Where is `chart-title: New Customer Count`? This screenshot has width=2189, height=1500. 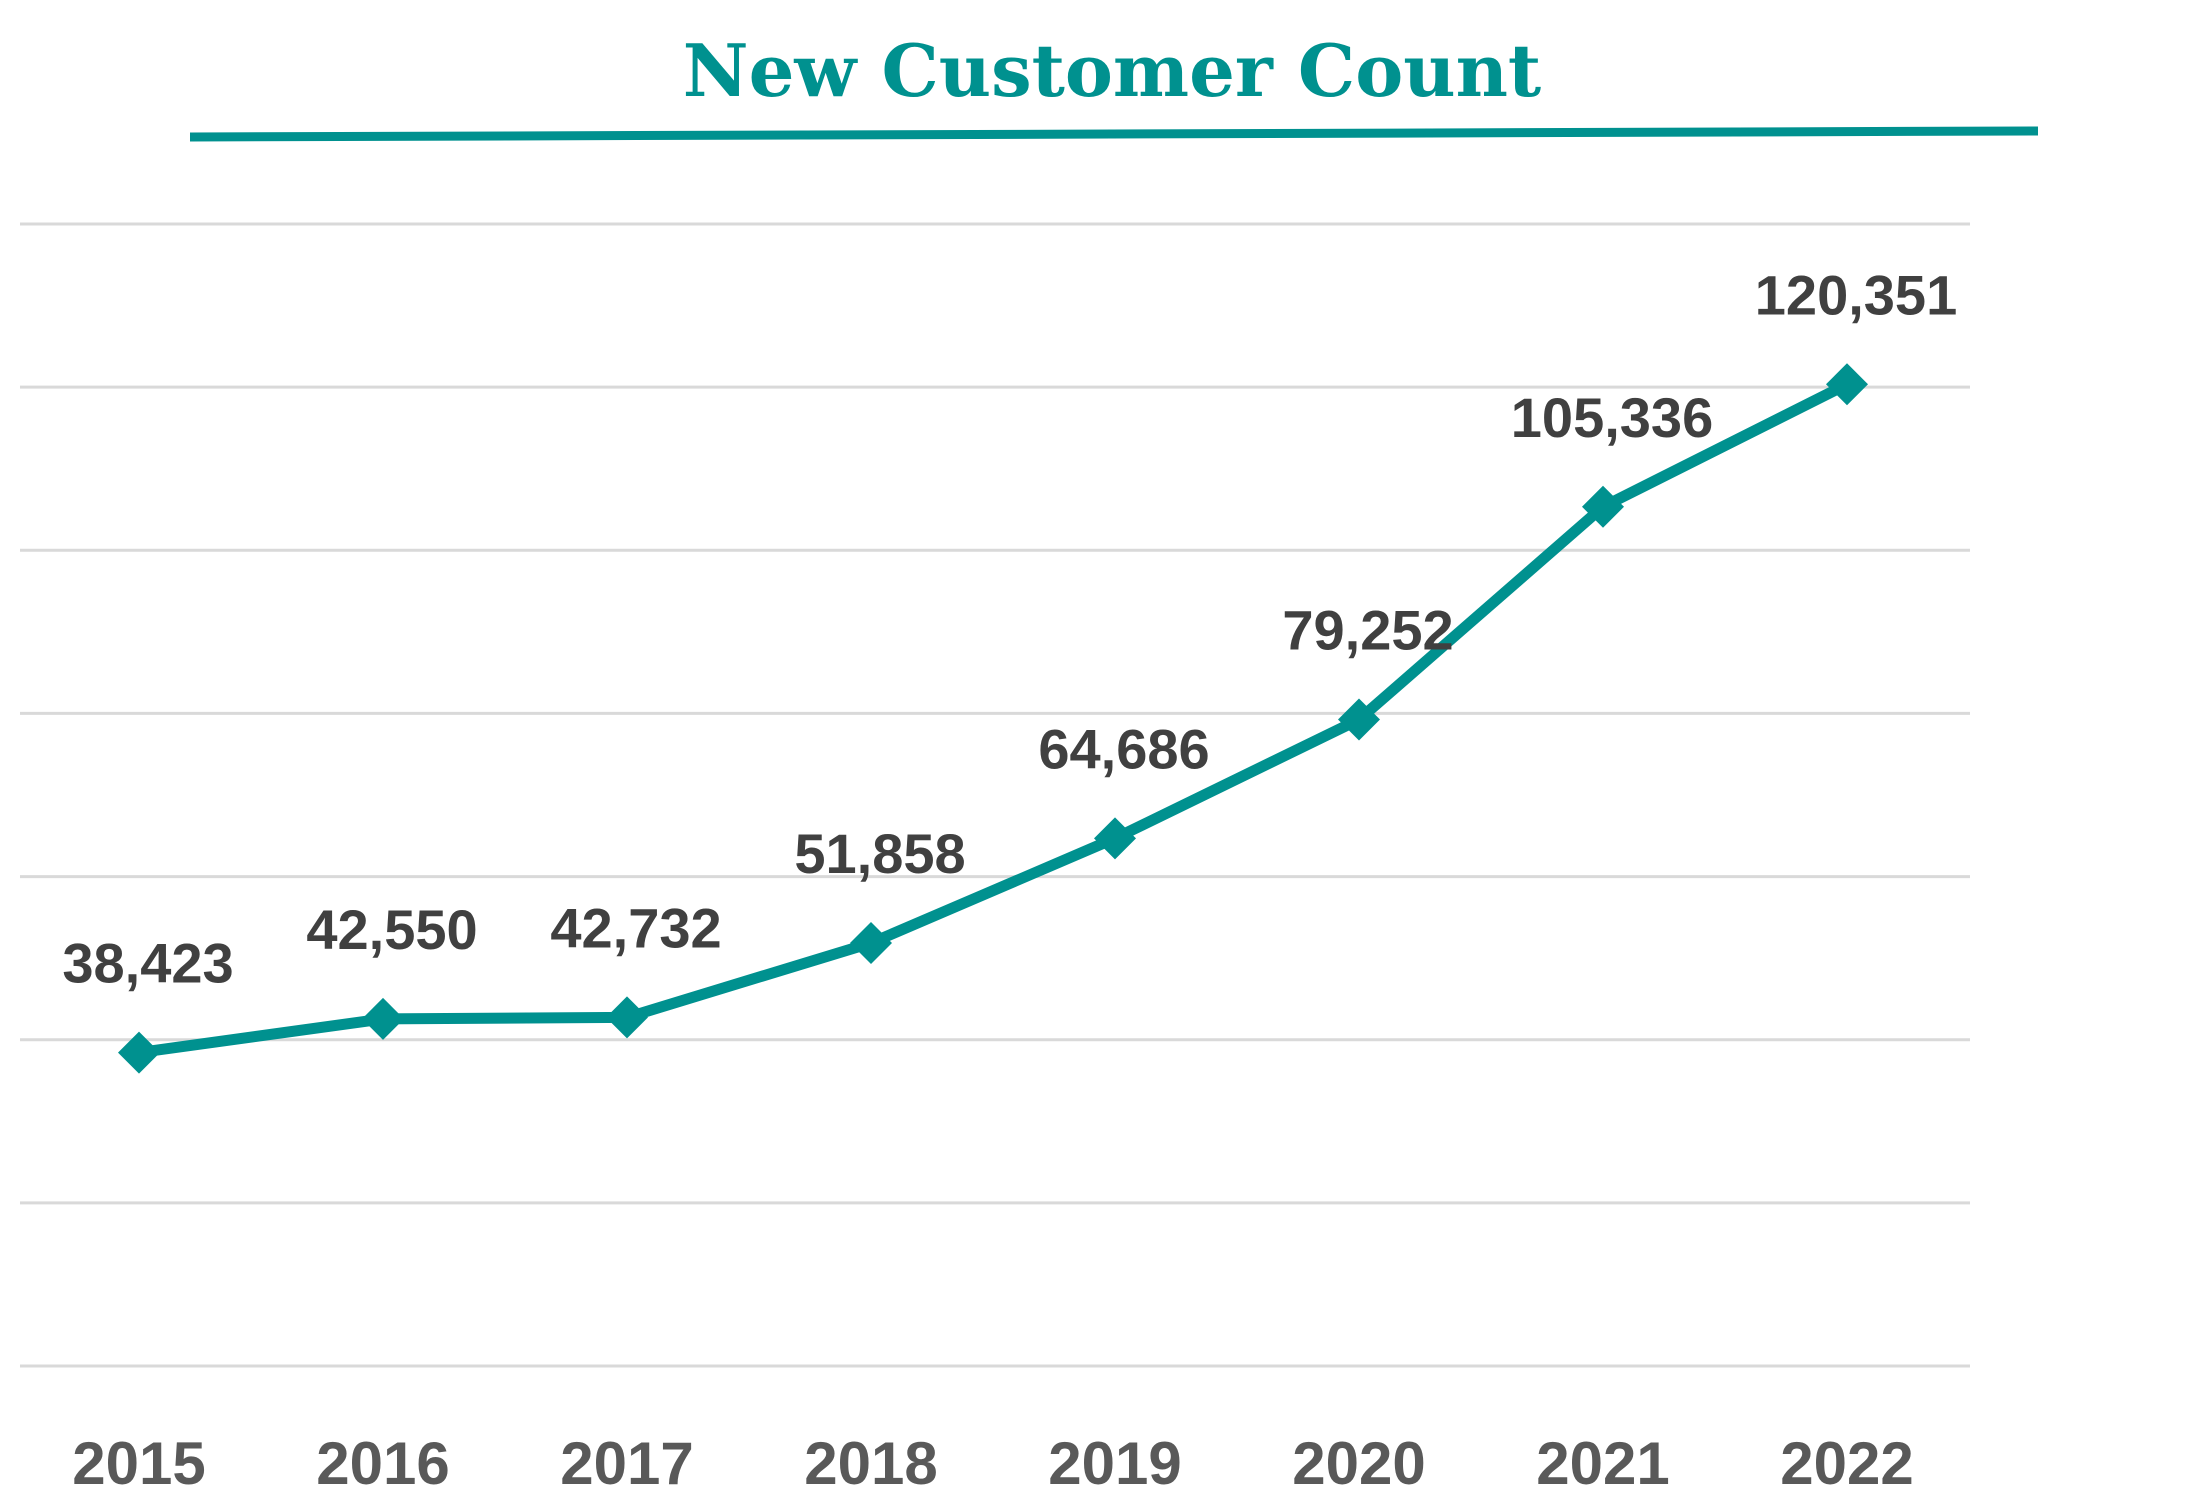
chart-title: New Customer Count is located at coordinates (1112, 70).